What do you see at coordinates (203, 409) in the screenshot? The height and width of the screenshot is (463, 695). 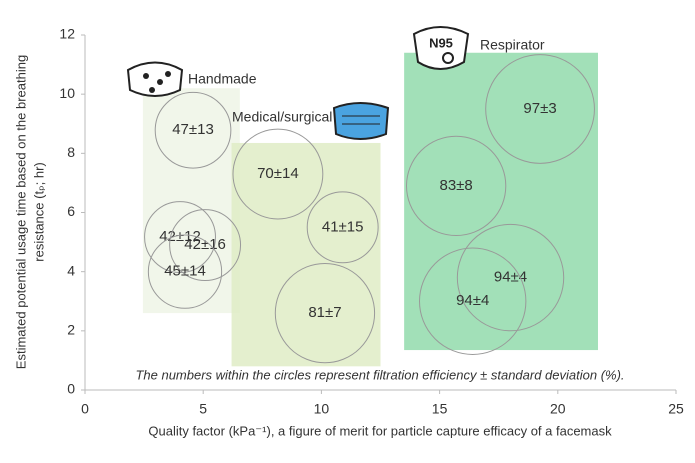 I see `x-tick-label: 5` at bounding box center [203, 409].